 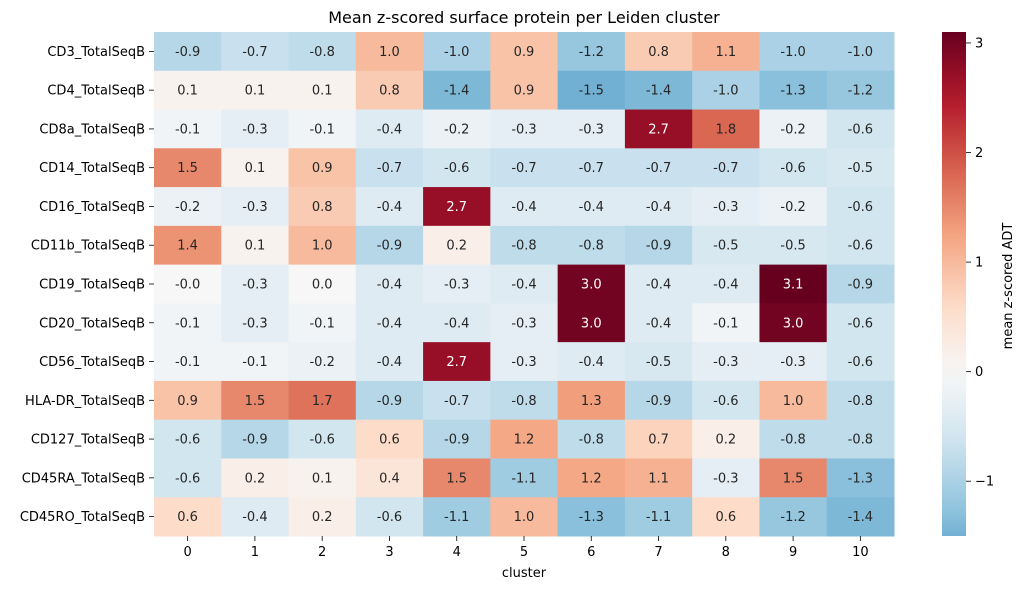 I want to click on y-tick-label: CD127_TotalSeqB, so click(x=88, y=440).